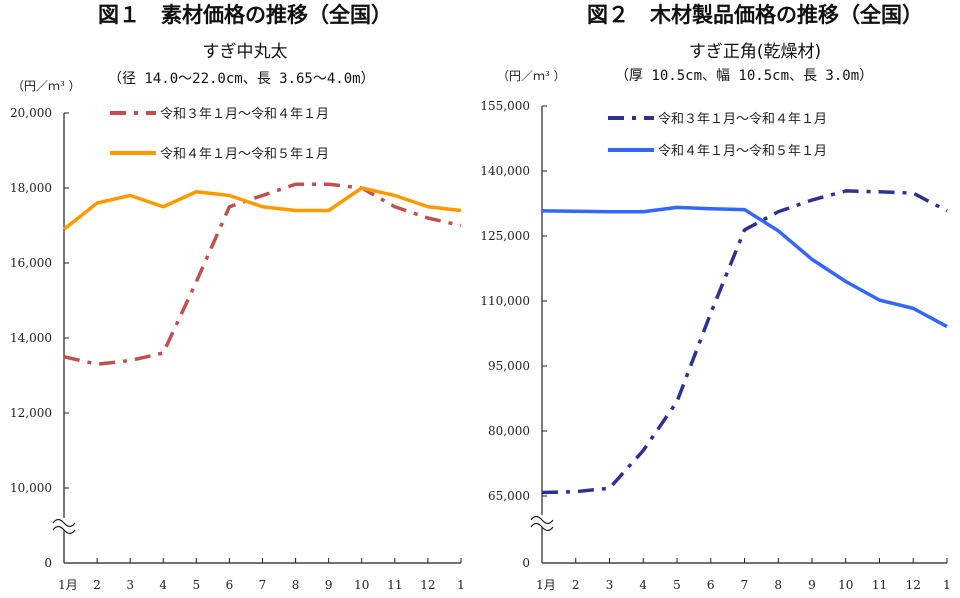 This screenshot has height=598, width=960. What do you see at coordinates (241, 79) in the screenshot?
I see `chart-note: （径 14.0～22.0cm、長 3.65～4.0m）` at bounding box center [241, 79].